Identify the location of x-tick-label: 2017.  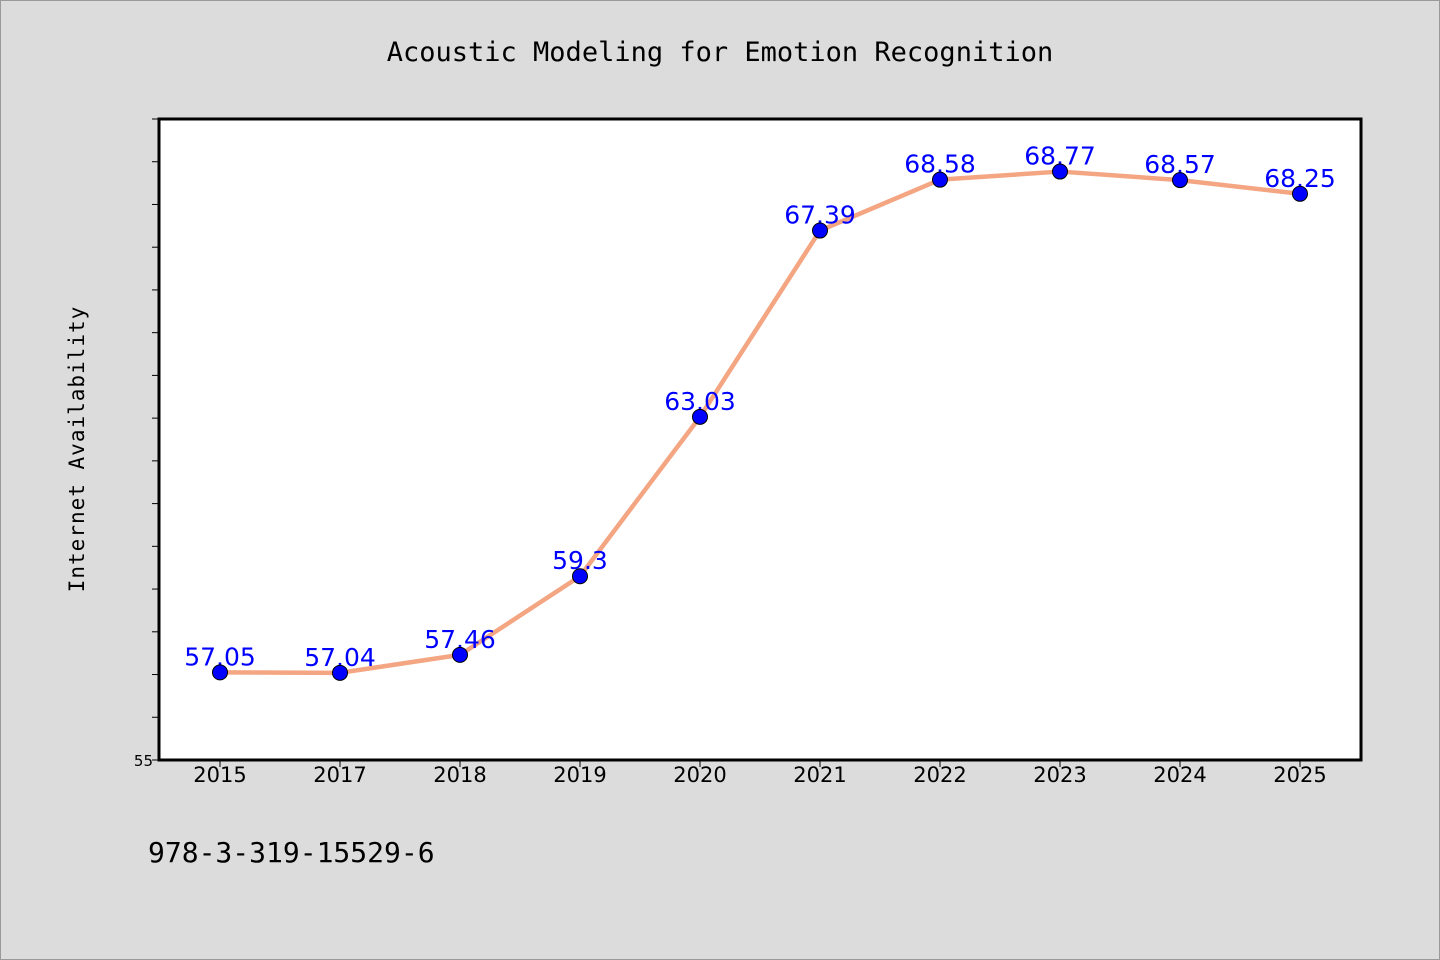
(339, 775).